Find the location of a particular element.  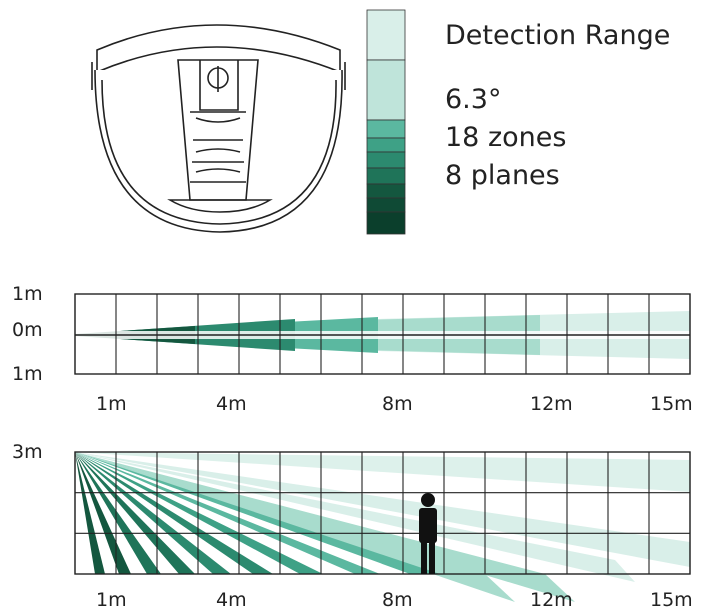

legend-planes: 8 planes is located at coordinates (502, 175).